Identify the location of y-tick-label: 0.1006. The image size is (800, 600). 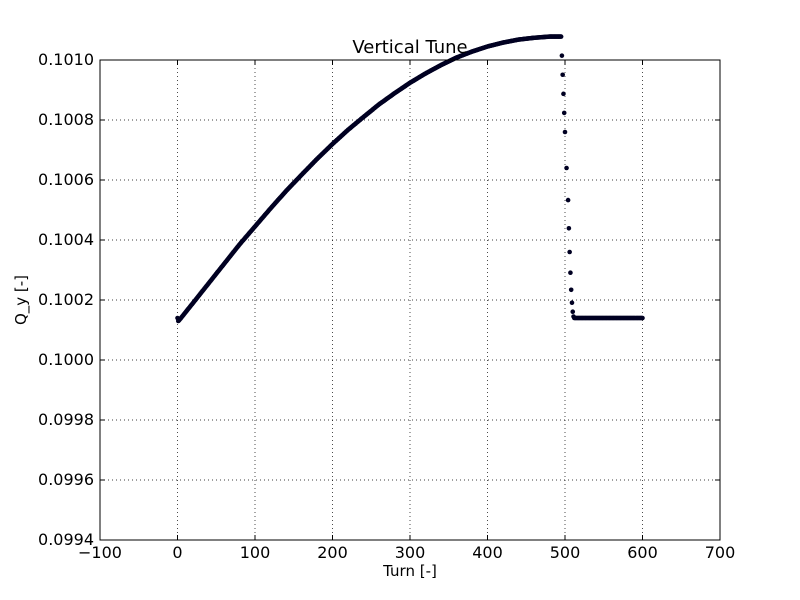
(66, 179).